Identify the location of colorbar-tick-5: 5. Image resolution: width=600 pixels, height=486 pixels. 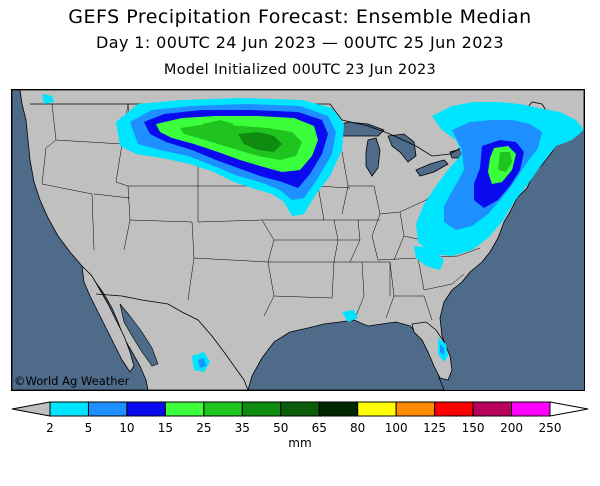
(88, 428).